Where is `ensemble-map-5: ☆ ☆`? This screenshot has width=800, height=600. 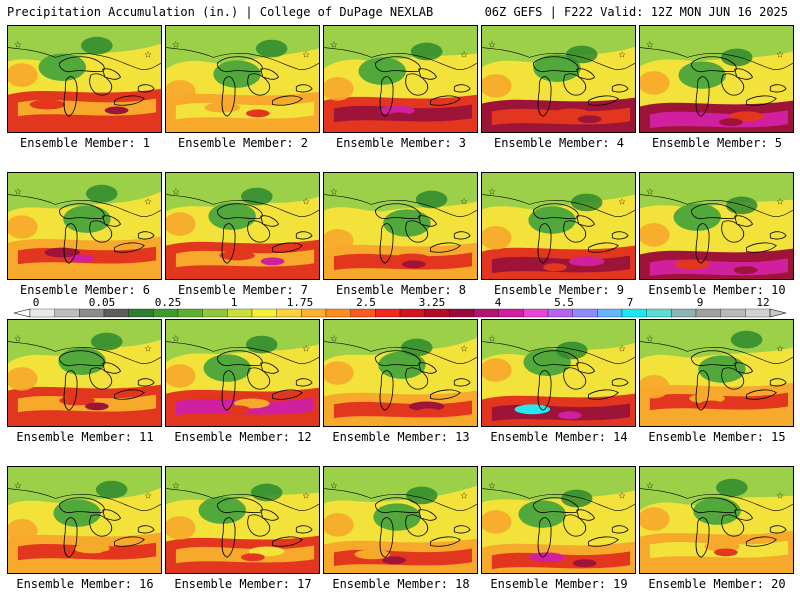
ensemble-map-5: ☆ ☆ is located at coordinates (716, 79).